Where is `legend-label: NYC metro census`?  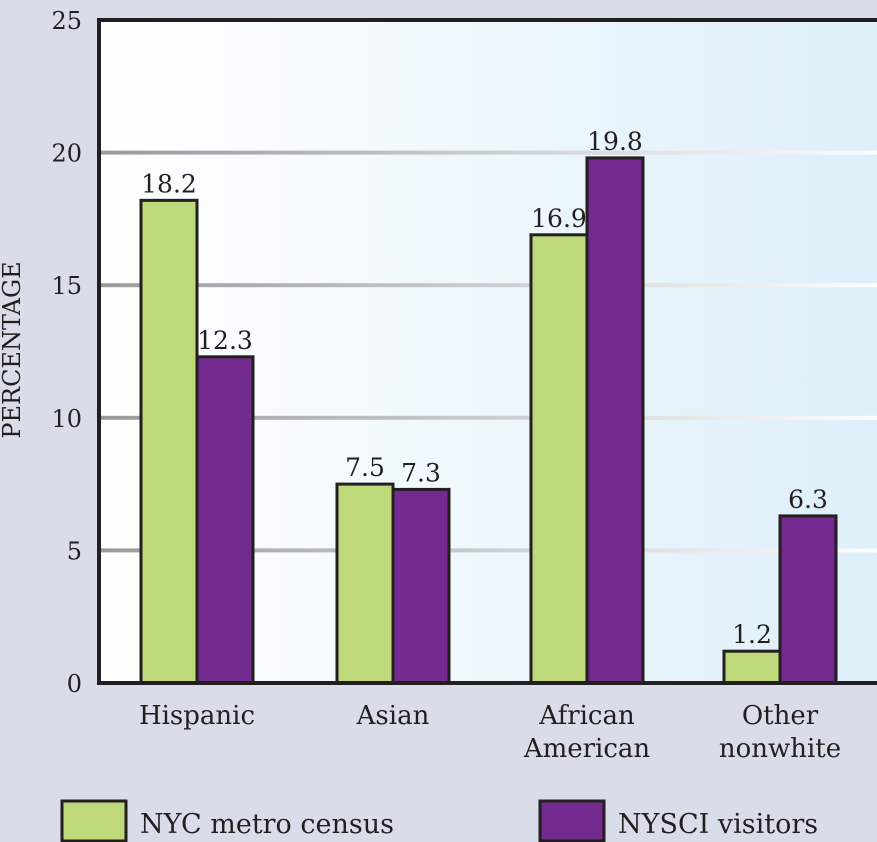 legend-label: NYC metro census is located at coordinates (267, 824).